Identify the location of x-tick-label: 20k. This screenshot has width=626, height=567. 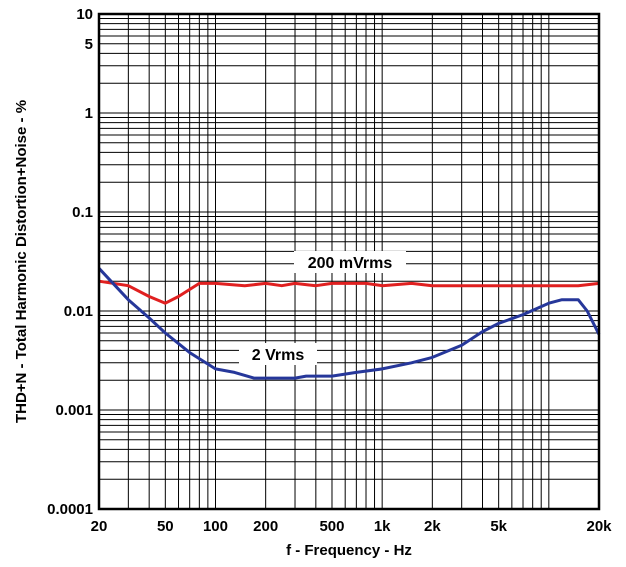
(599, 526).